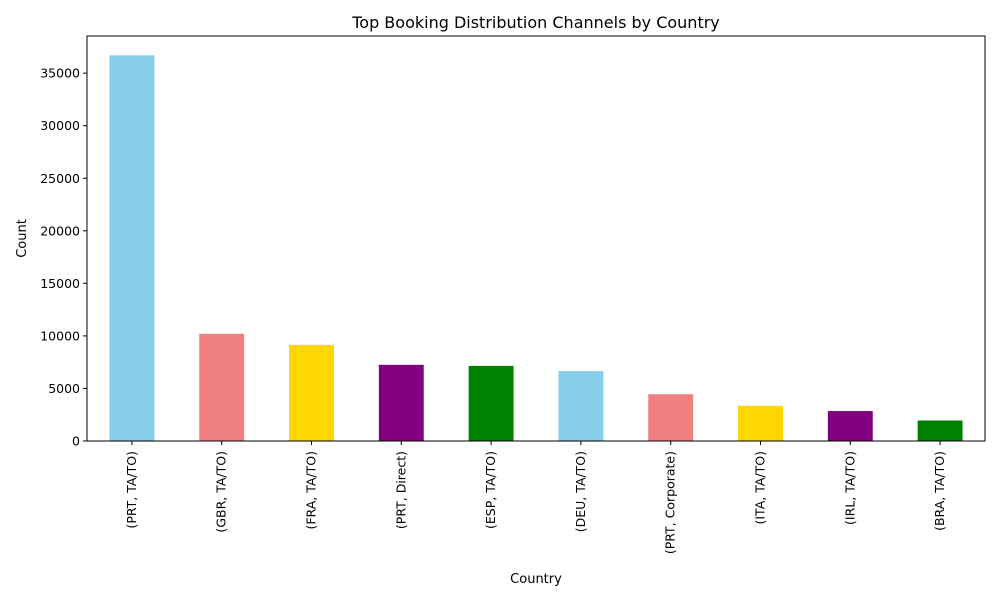 The width and height of the screenshot is (1000, 600). What do you see at coordinates (60, 230) in the screenshot?
I see `y-tick-label: 20000` at bounding box center [60, 230].